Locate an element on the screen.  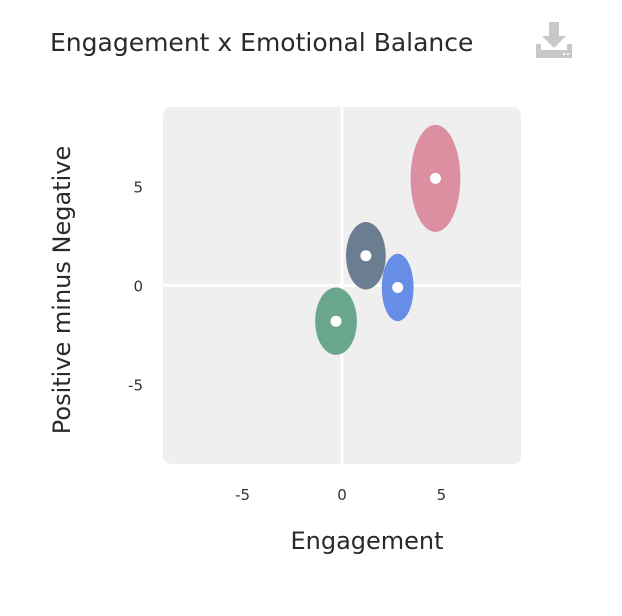
x-axis-label: Engagement is located at coordinates (366, 541).